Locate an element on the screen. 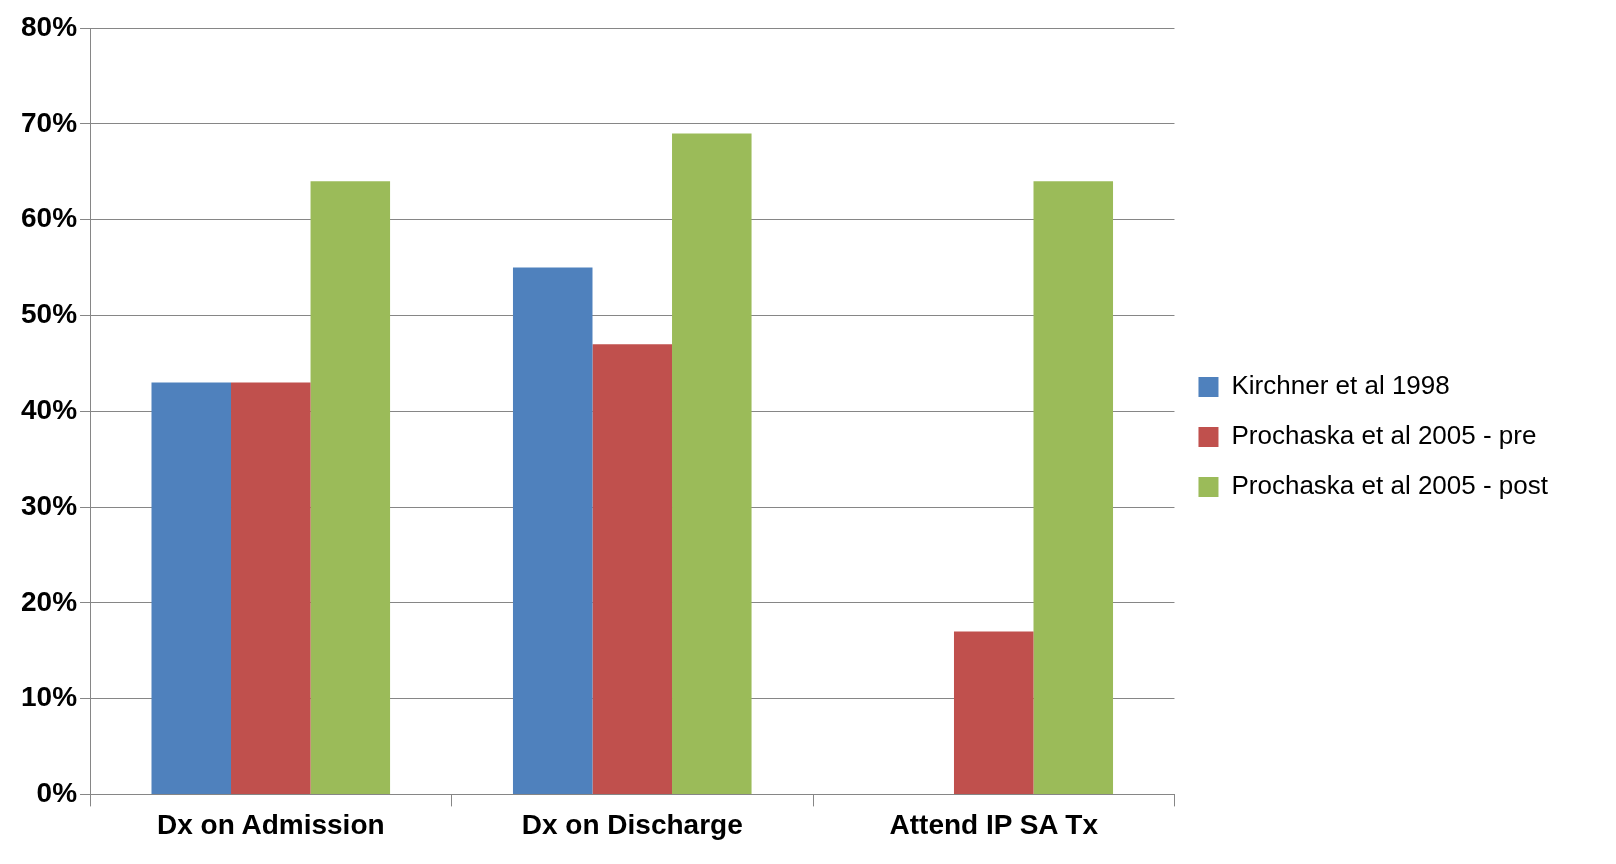  y-tick-label: 0% is located at coordinates (57, 793).